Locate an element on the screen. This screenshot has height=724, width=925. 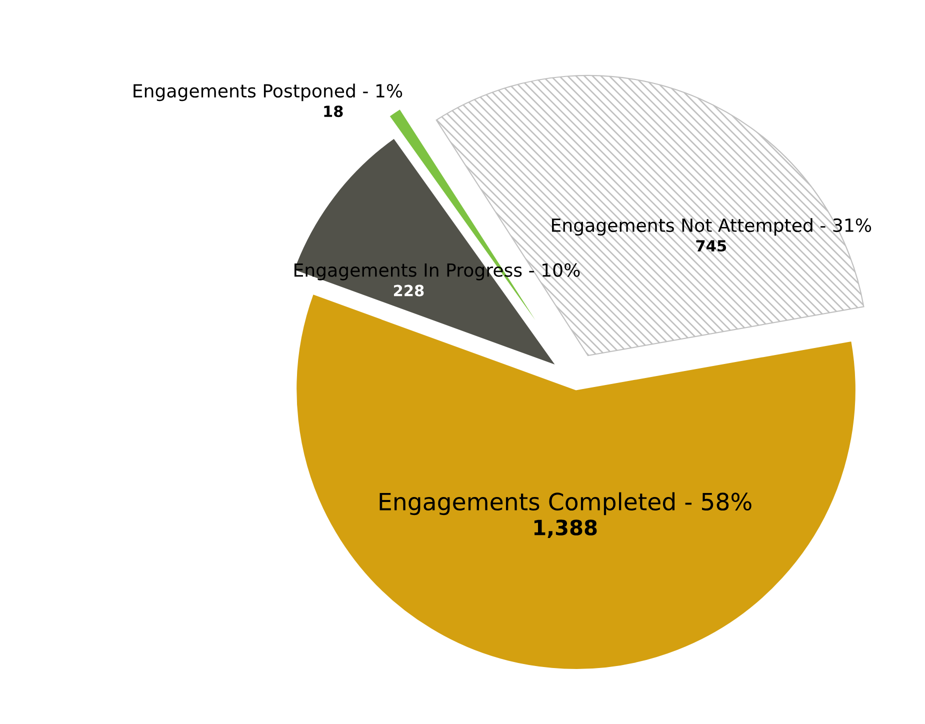
slice-label: Engagements Not Attempted - 31% is located at coordinates (712, 227).